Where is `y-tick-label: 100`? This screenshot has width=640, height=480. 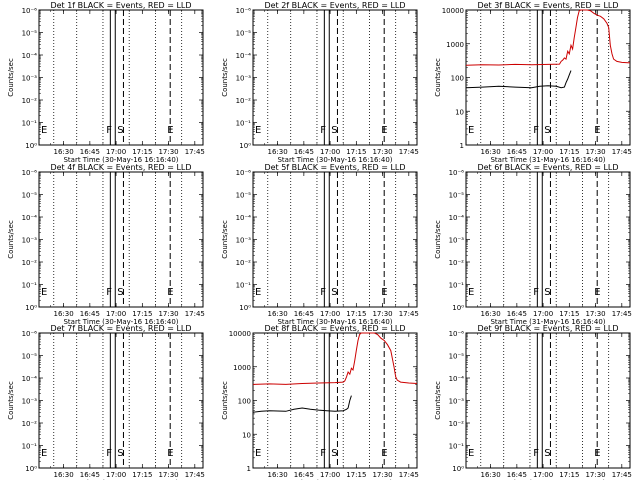 y-tick-label: 100 is located at coordinates (244, 402).